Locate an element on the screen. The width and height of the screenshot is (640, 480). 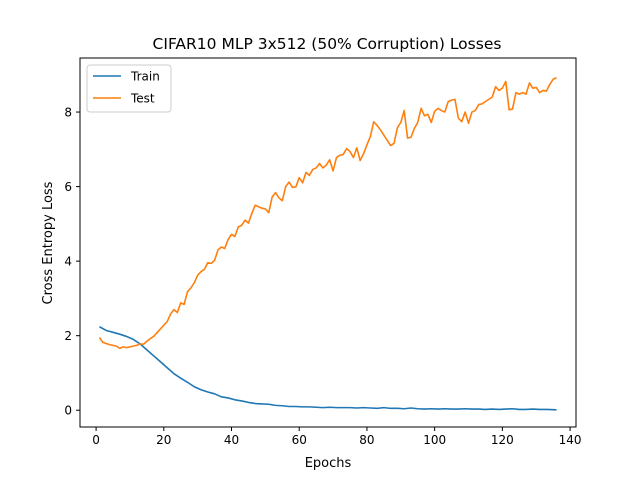
y-tick-label: 2 is located at coordinates (68, 336).